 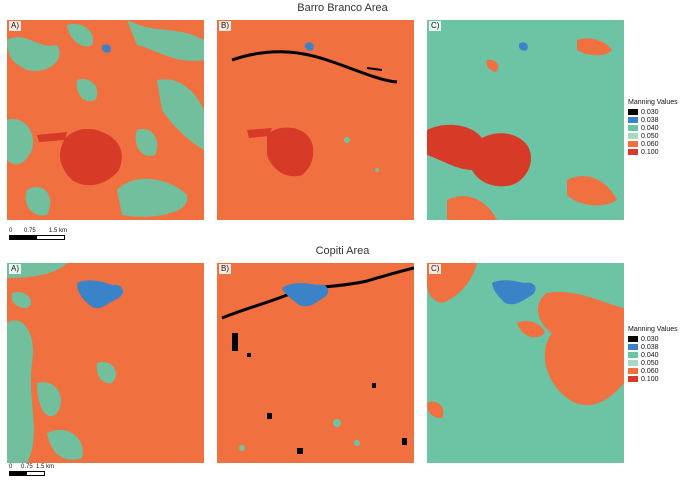 I want to click on scale-bar-barro-branco: 0 0.75 1.5 km, so click(x=44, y=234).